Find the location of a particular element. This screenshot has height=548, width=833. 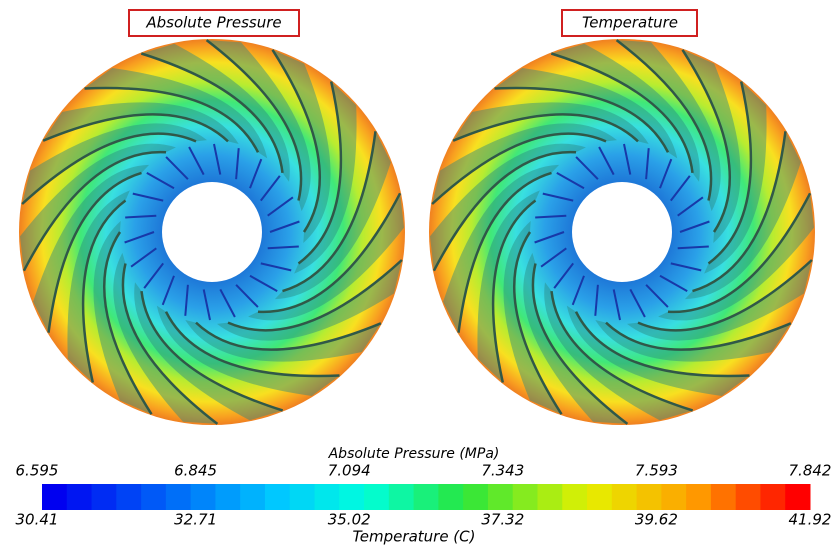

tick-label: 6.845 is located at coordinates (195, 471).